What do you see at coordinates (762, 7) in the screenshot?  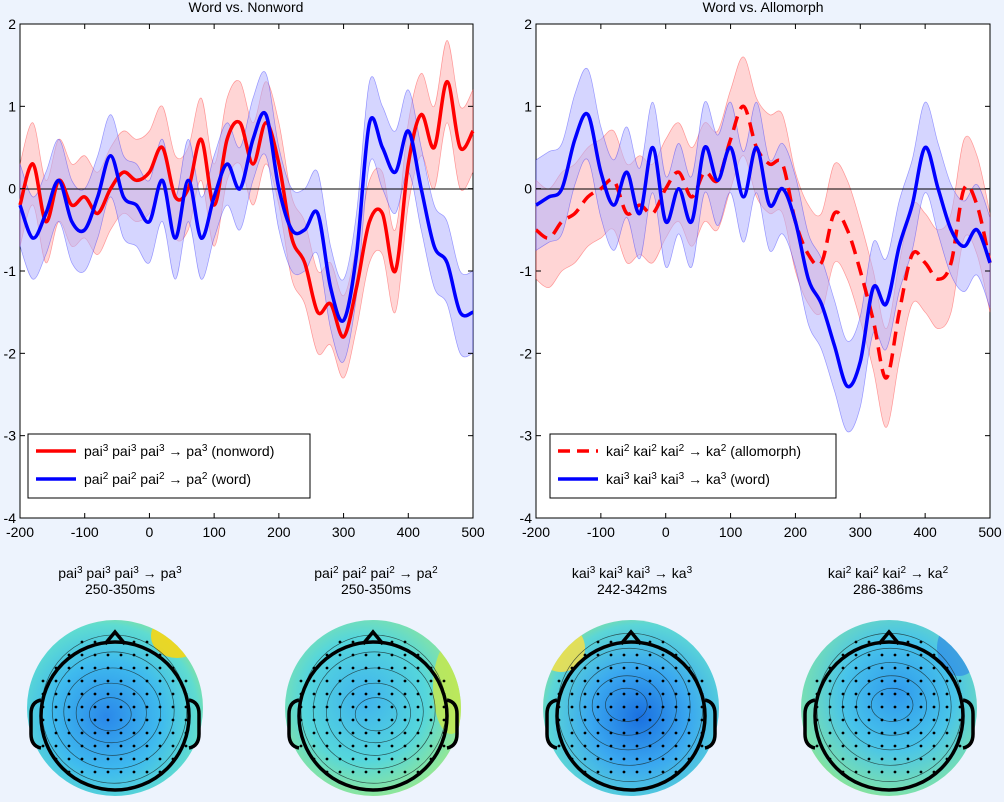 I see `chart-title: Word vs. Allomorph` at bounding box center [762, 7].